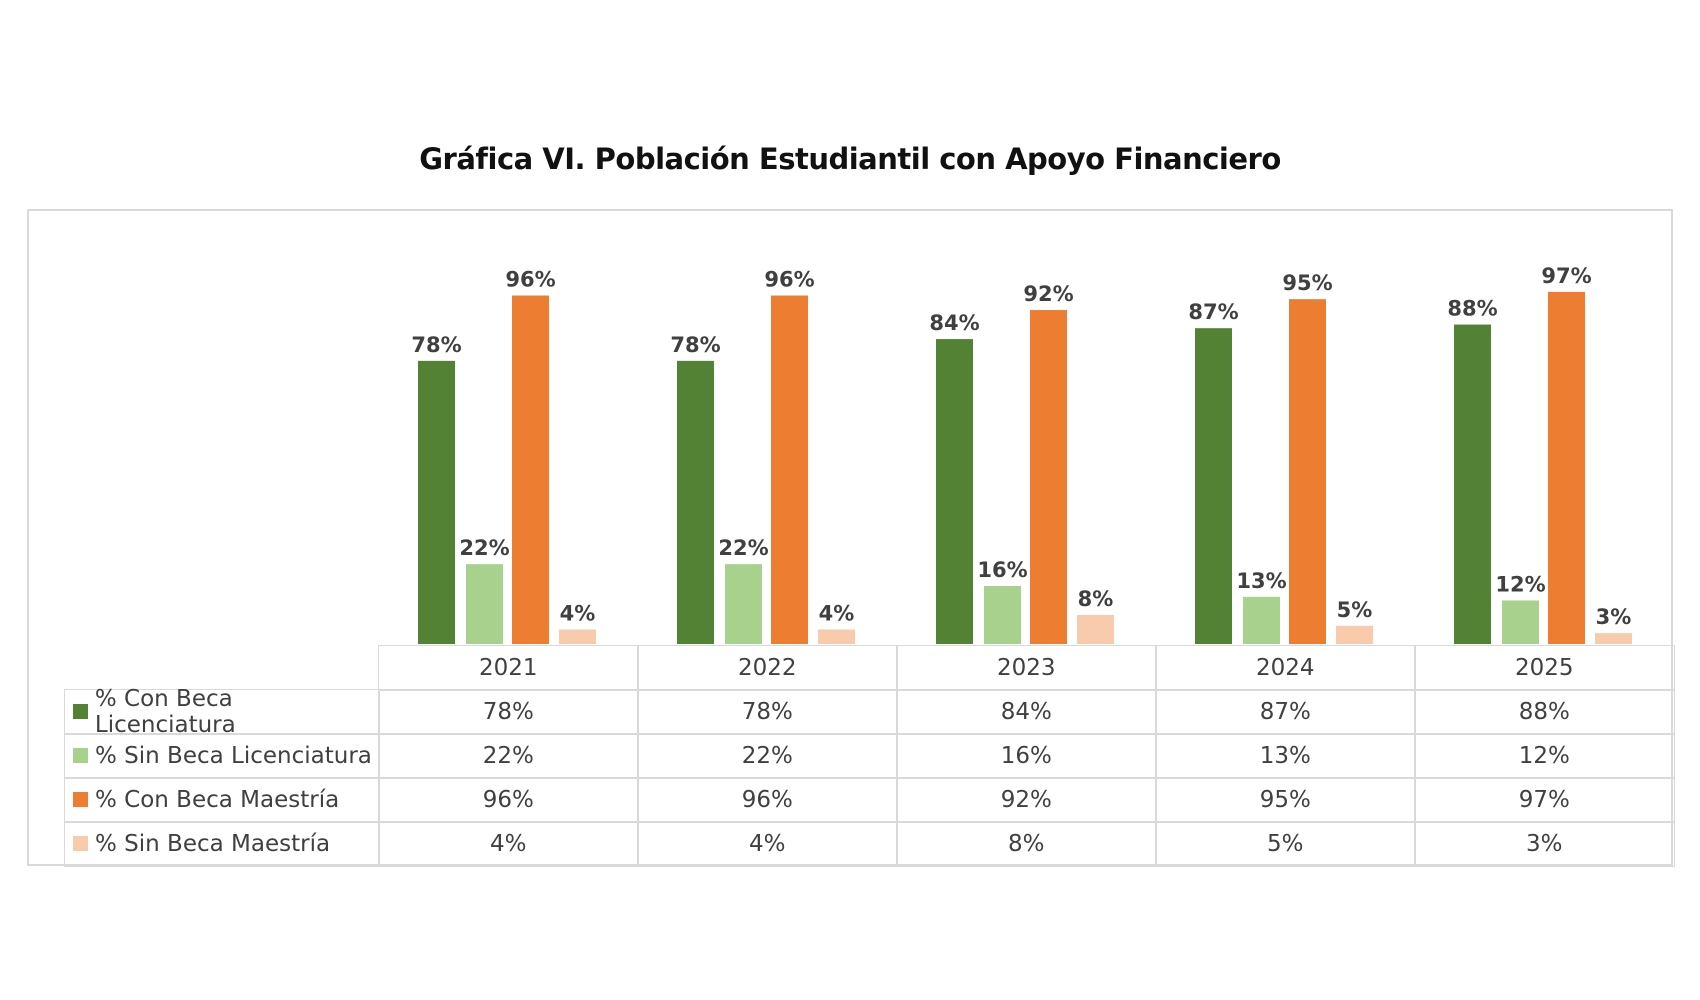 The height and width of the screenshot is (1000, 1700). Describe the element at coordinates (233, 755) in the screenshot. I see `legend-label: % Sin Beca Licenciatura` at that location.